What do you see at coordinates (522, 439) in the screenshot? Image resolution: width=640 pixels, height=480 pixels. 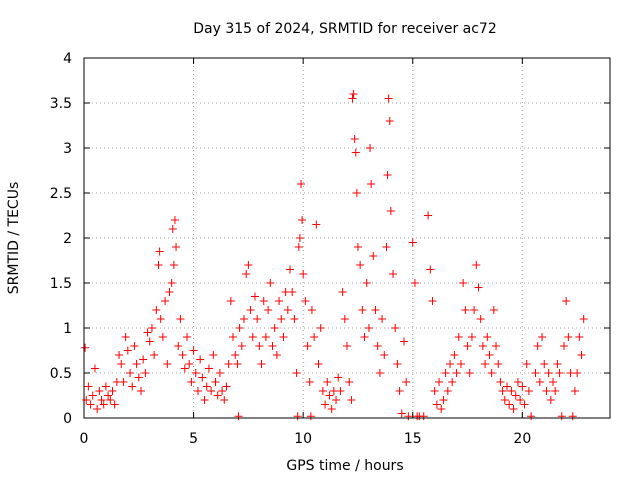 I see `x-tick-label: 20` at bounding box center [522, 439].